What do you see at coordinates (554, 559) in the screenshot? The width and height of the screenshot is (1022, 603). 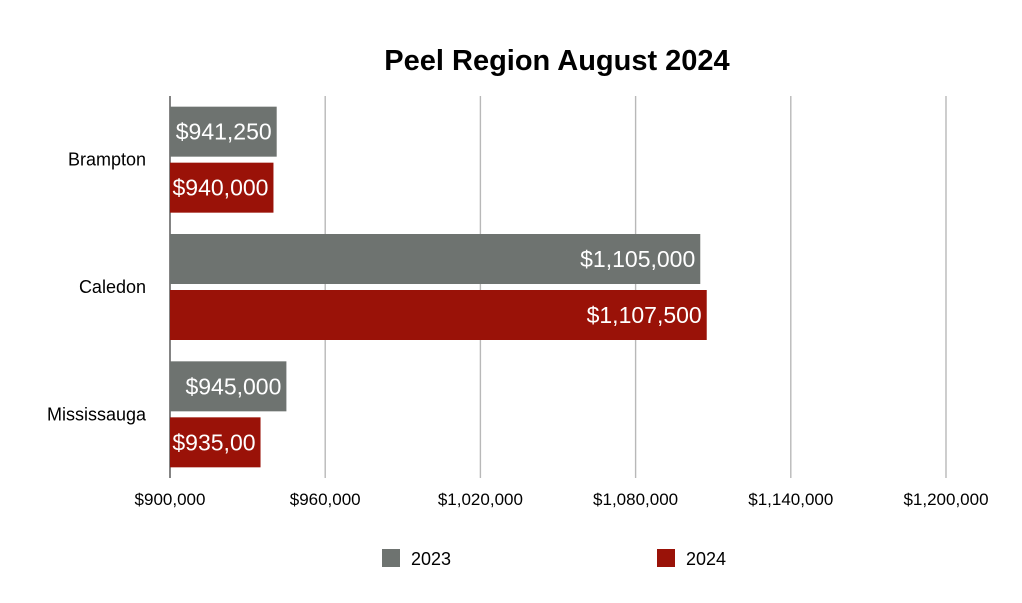 I see `legend: 2023 2024` at bounding box center [554, 559].